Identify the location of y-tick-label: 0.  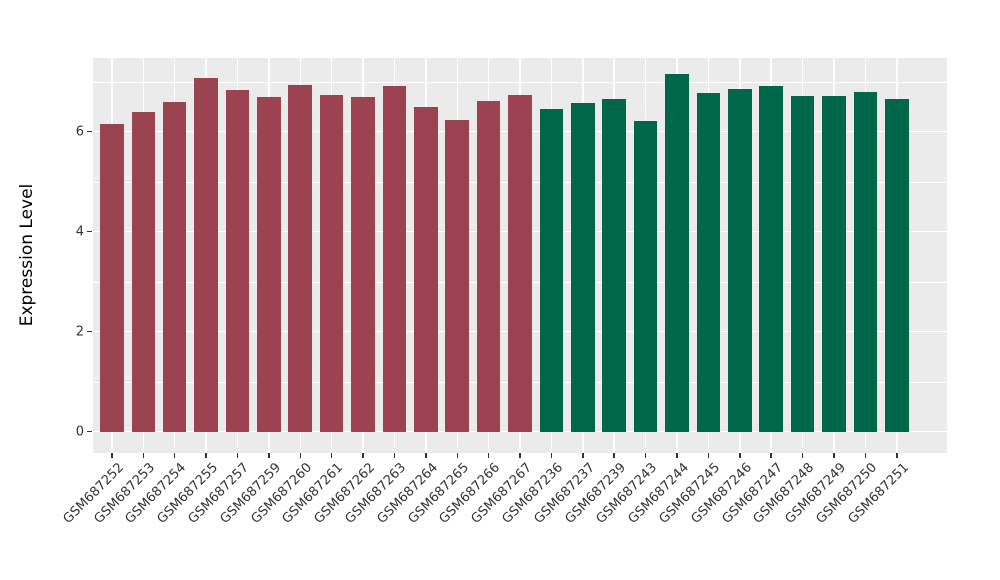
(79, 431).